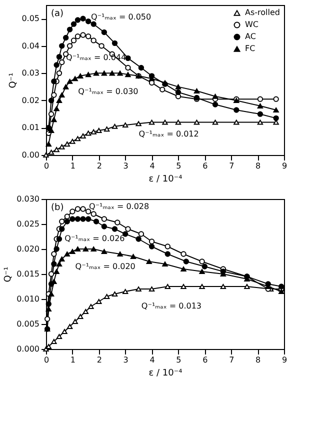 The image size is (323, 444). What do you see at coordinates (28, 249) in the screenshot?
I see `y-tick-label: 0.020` at bounding box center [28, 249].